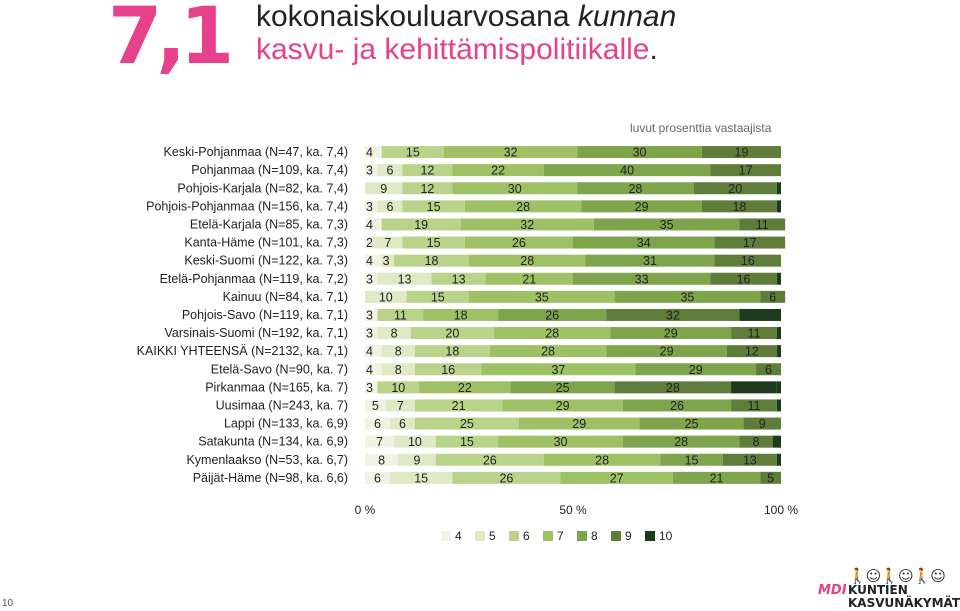 The width and height of the screenshot is (960, 611). I want to click on category-label: Etelä-Savo (N=90, ka. 7), so click(279, 369).